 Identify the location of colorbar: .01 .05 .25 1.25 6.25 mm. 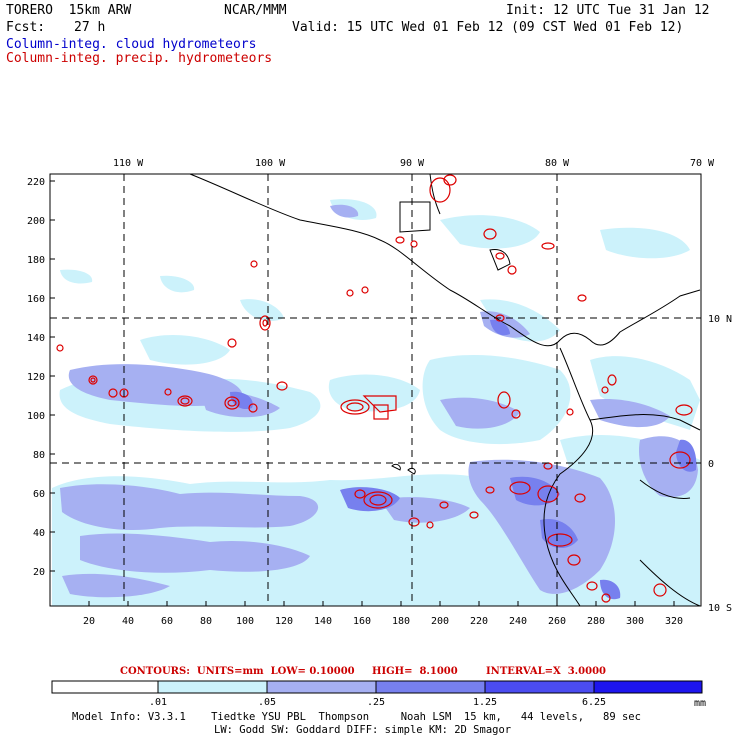
(378, 694).